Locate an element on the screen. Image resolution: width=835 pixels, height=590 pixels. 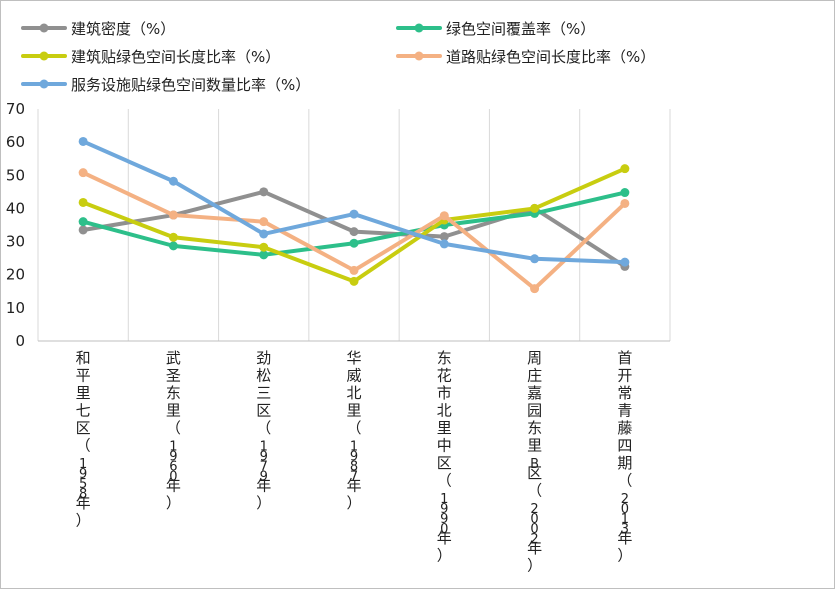
x-category-label: 和平里七区（ 1 9 5 8年） is located at coordinates (83, 439).